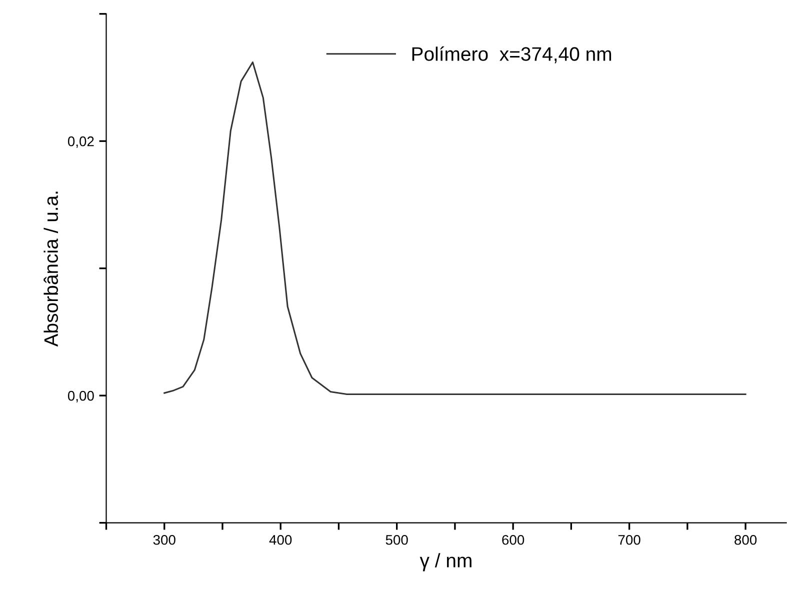  Describe the element at coordinates (280, 539) in the screenshot. I see `x-tick-label: 400` at that location.